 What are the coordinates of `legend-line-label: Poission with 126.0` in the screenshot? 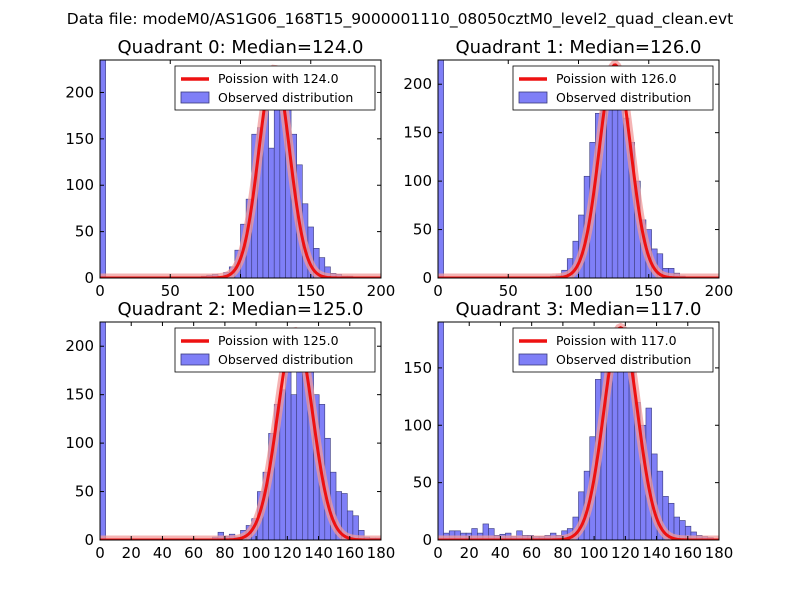 It's located at (616, 78).